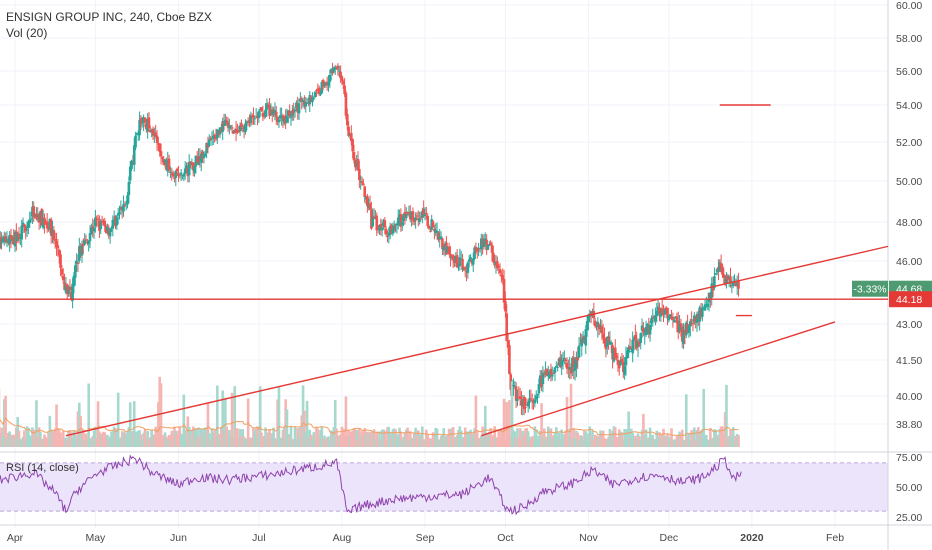 This screenshot has width=932, height=550. What do you see at coordinates (27, 33) in the screenshot?
I see `volume-indicator-label: Vol (20)` at bounding box center [27, 33].